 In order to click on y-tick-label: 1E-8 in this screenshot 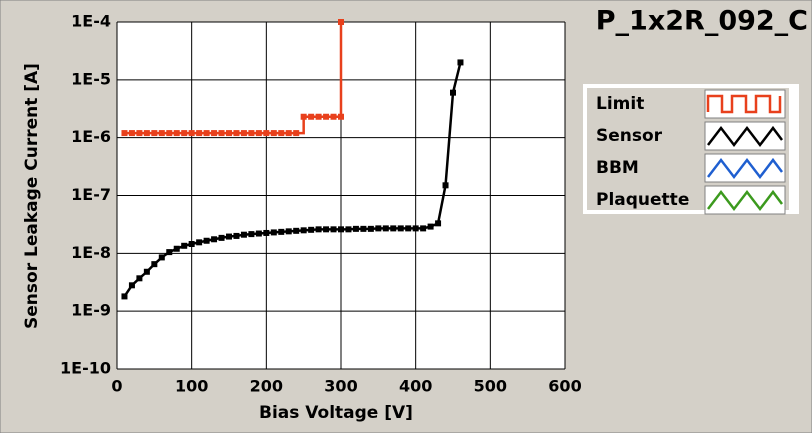, I will do `click(91, 252)`.